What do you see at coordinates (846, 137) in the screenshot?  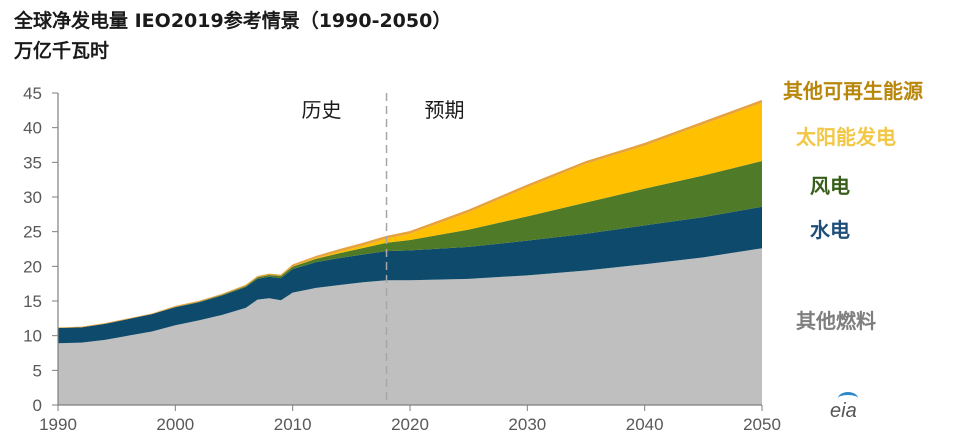 I see `legend-label-1: 太阳能发电` at bounding box center [846, 137].